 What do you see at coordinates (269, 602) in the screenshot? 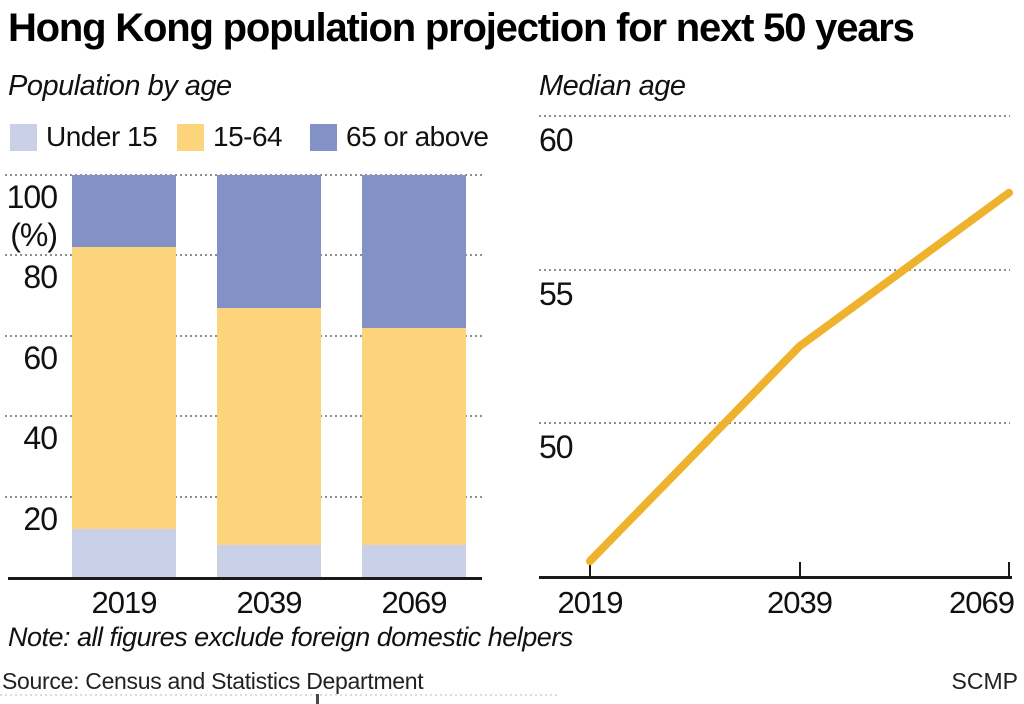
I see `bar-category-label-2039: 2039` at bounding box center [269, 602].